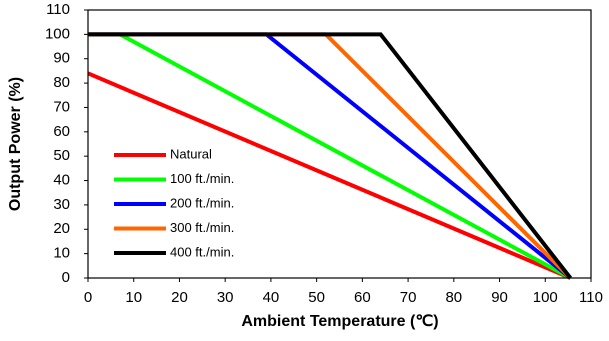 Image resolution: width=609 pixels, height=341 pixels. What do you see at coordinates (202, 178) in the screenshot?
I see `legend-text: 100 ft./min.` at bounding box center [202, 178].